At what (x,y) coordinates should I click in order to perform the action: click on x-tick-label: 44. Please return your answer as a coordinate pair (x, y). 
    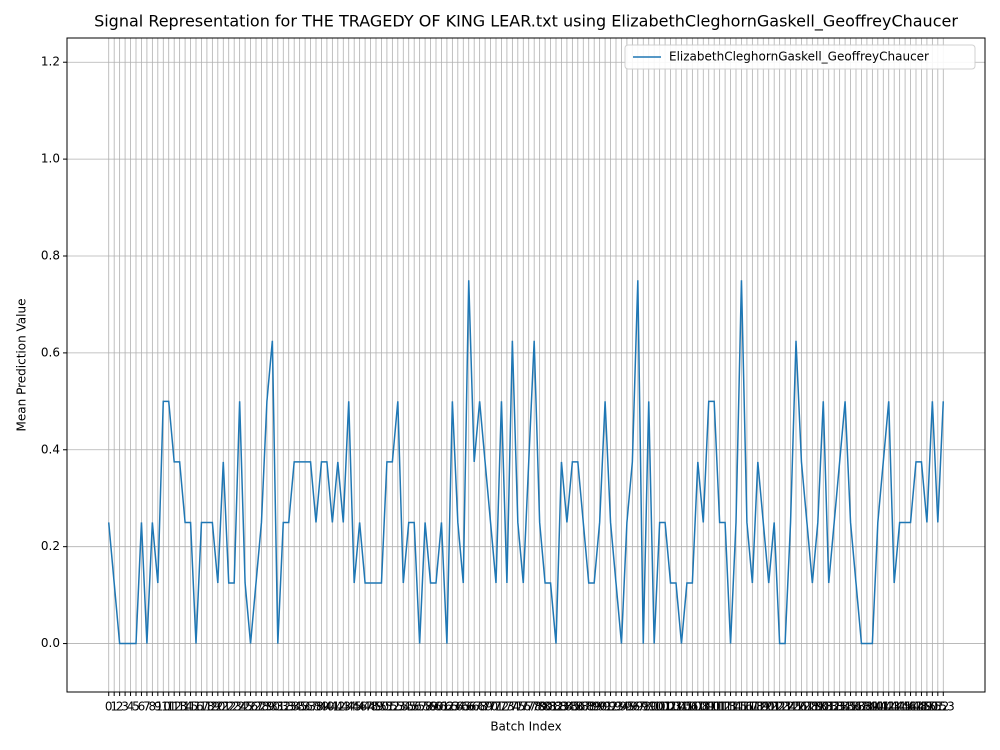
    Looking at the image, I should click on (348, 707).